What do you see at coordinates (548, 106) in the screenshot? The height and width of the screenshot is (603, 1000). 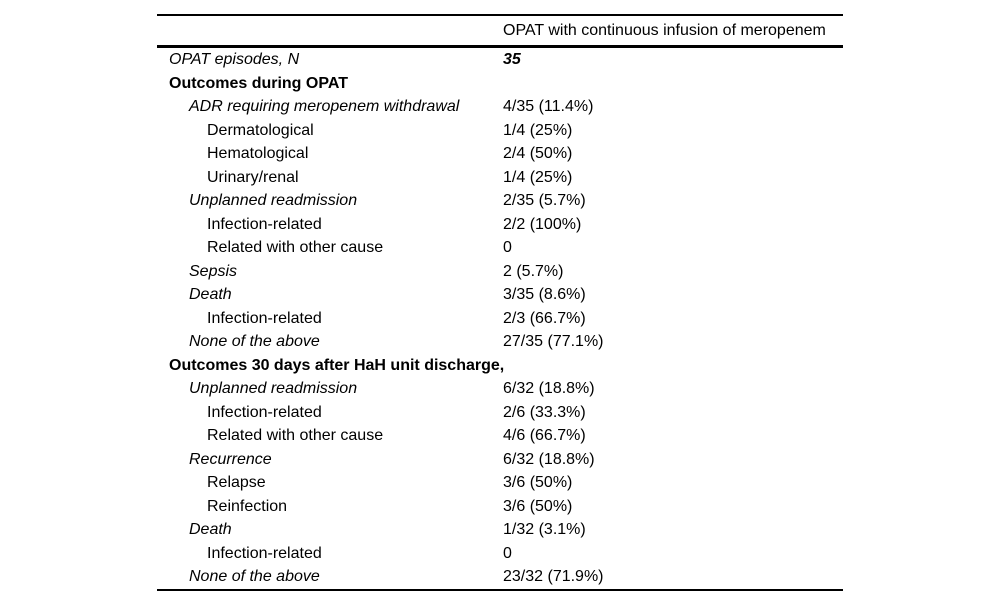 I see `row-value: 4/35 (11.4%)` at bounding box center [548, 106].